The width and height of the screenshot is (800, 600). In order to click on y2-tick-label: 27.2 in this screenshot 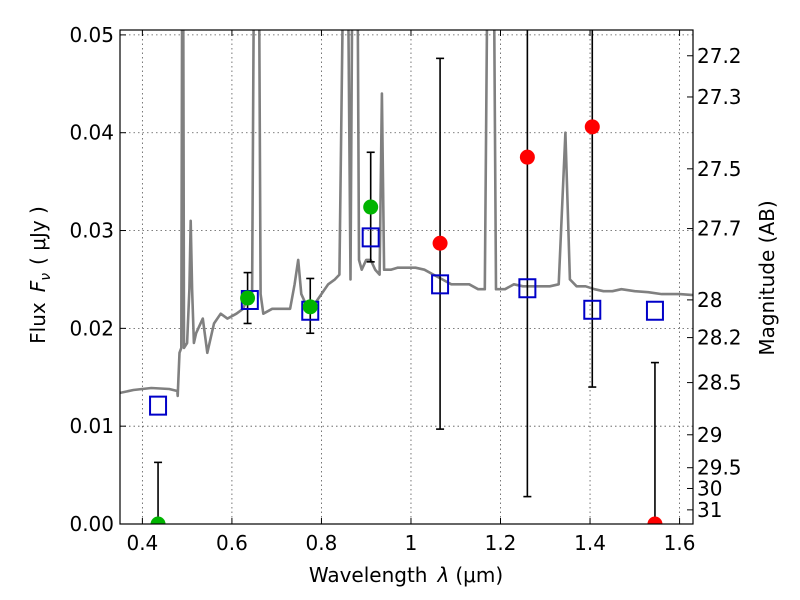, I will do `click(719, 56)`.